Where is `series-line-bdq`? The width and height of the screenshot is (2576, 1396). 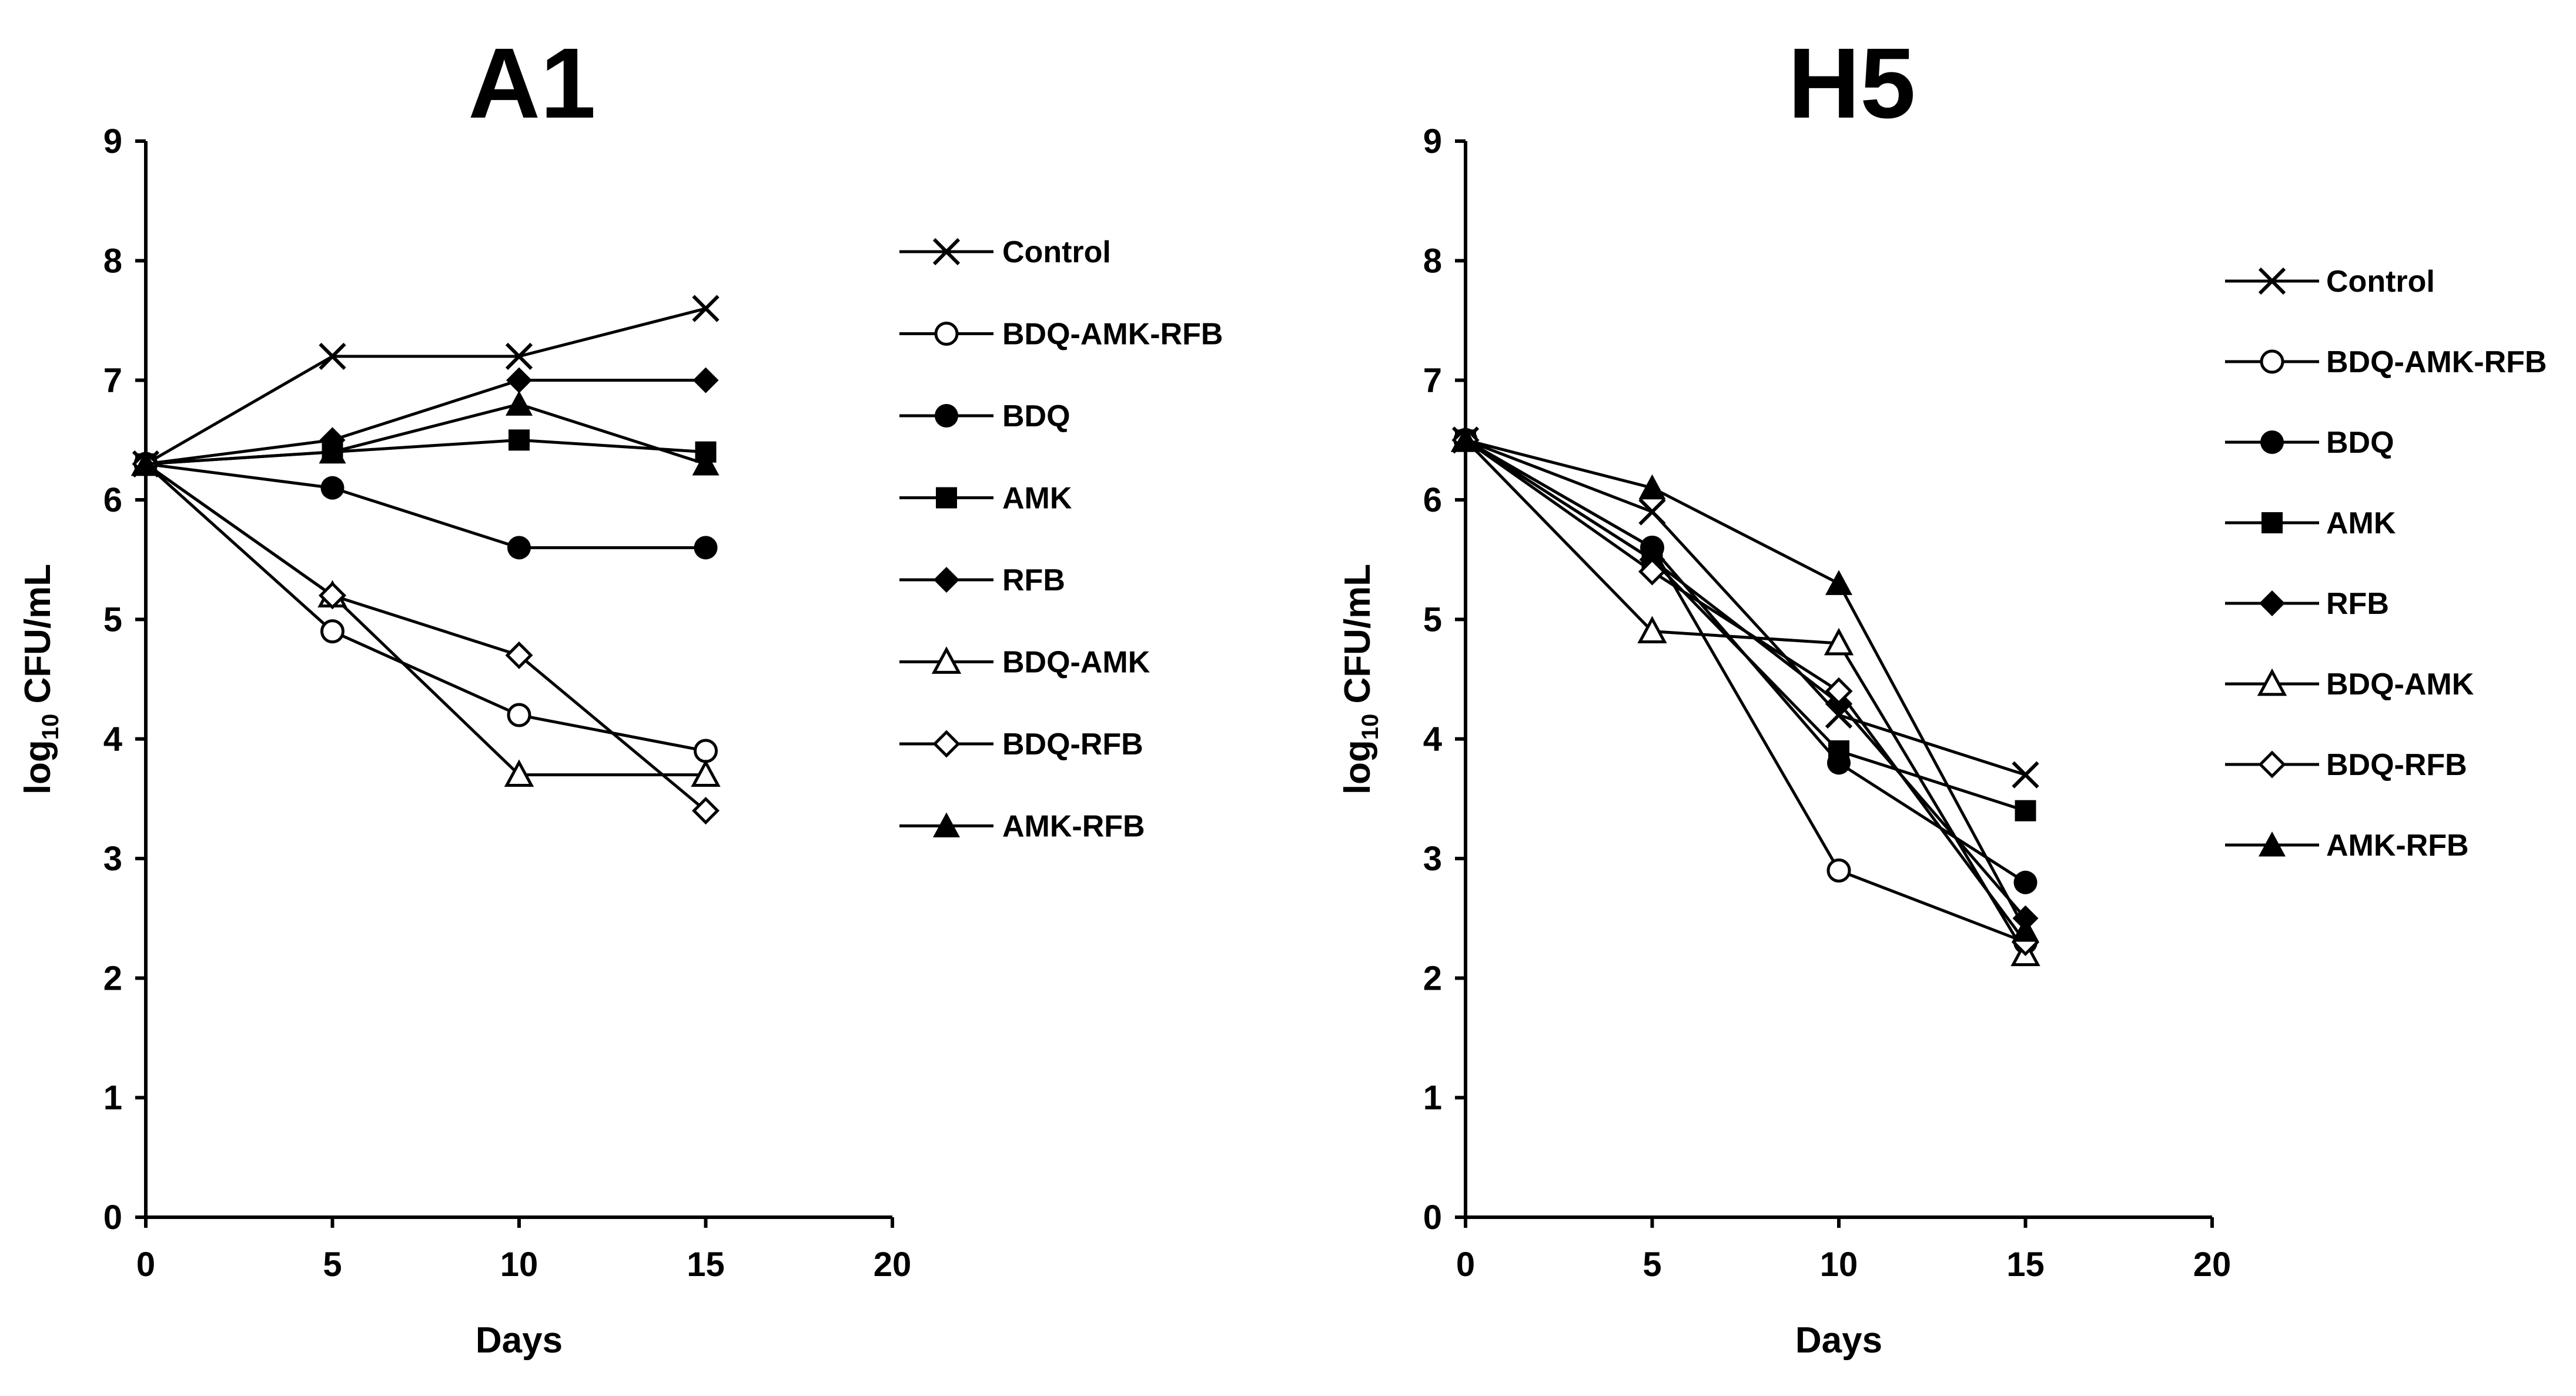 series-line-bdq is located at coordinates (425, 505).